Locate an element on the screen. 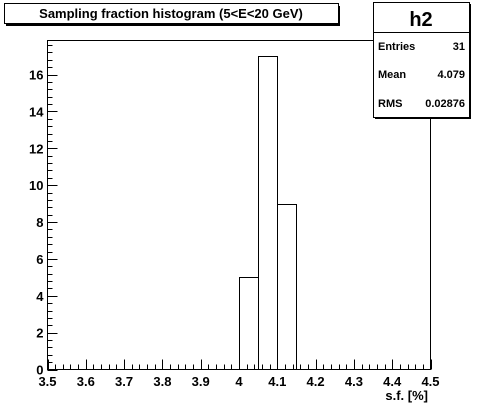 The height and width of the screenshot is (411, 479). x-tick-label: 4.4 is located at coordinates (392, 381).